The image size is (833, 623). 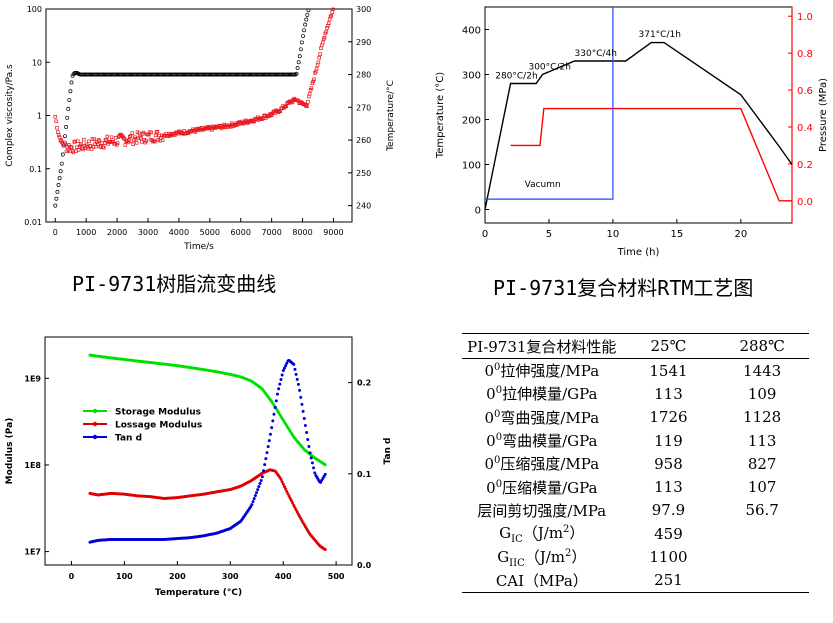 I want to click on y-tick-label: 200, so click(x=471, y=121).